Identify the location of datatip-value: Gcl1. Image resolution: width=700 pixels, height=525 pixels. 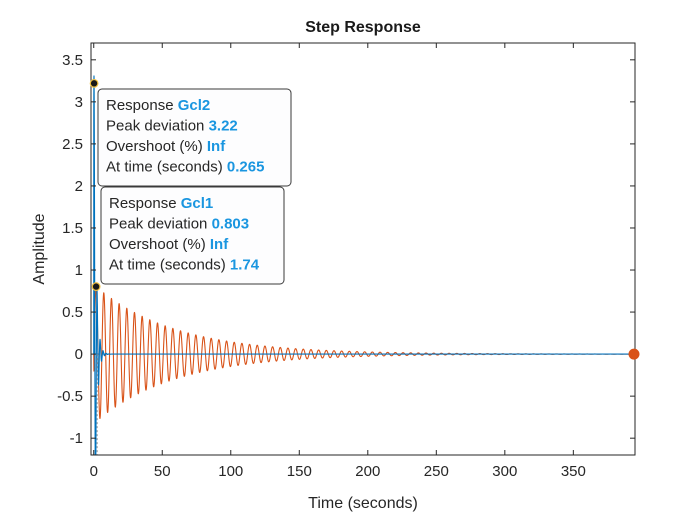
(197, 203).